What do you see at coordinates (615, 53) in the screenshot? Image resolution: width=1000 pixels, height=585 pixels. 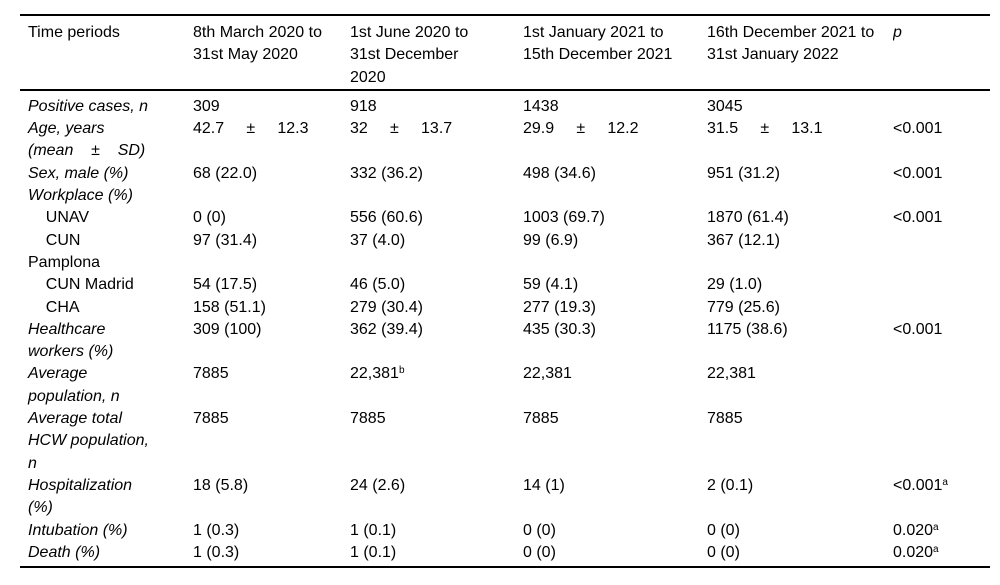 I see `col-header-period-3: 1st January 2021 to 15th December 2021` at bounding box center [615, 53].